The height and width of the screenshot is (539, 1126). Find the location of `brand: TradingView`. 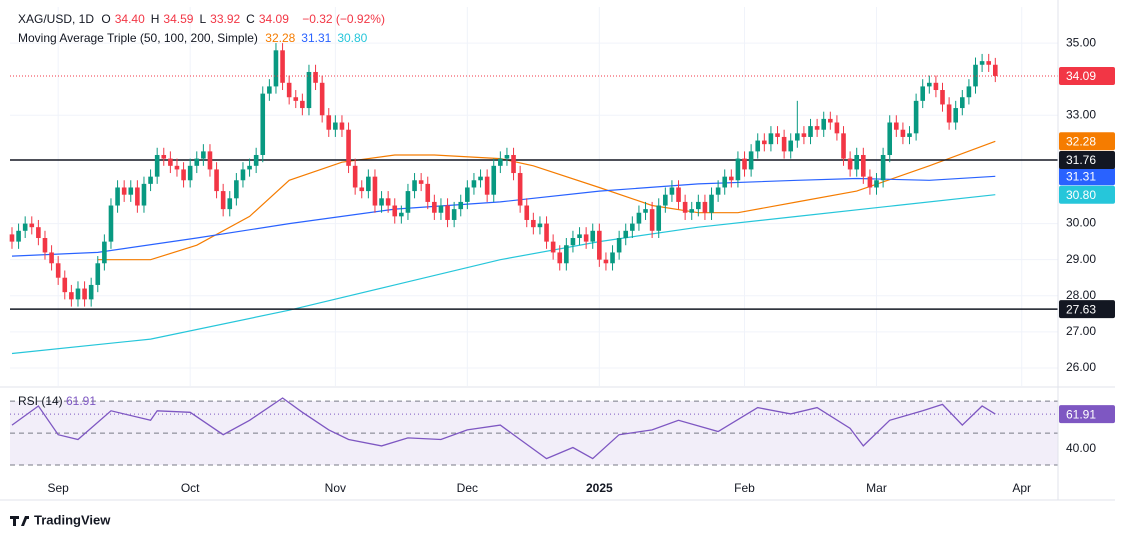

brand: TradingView is located at coordinates (72, 519).